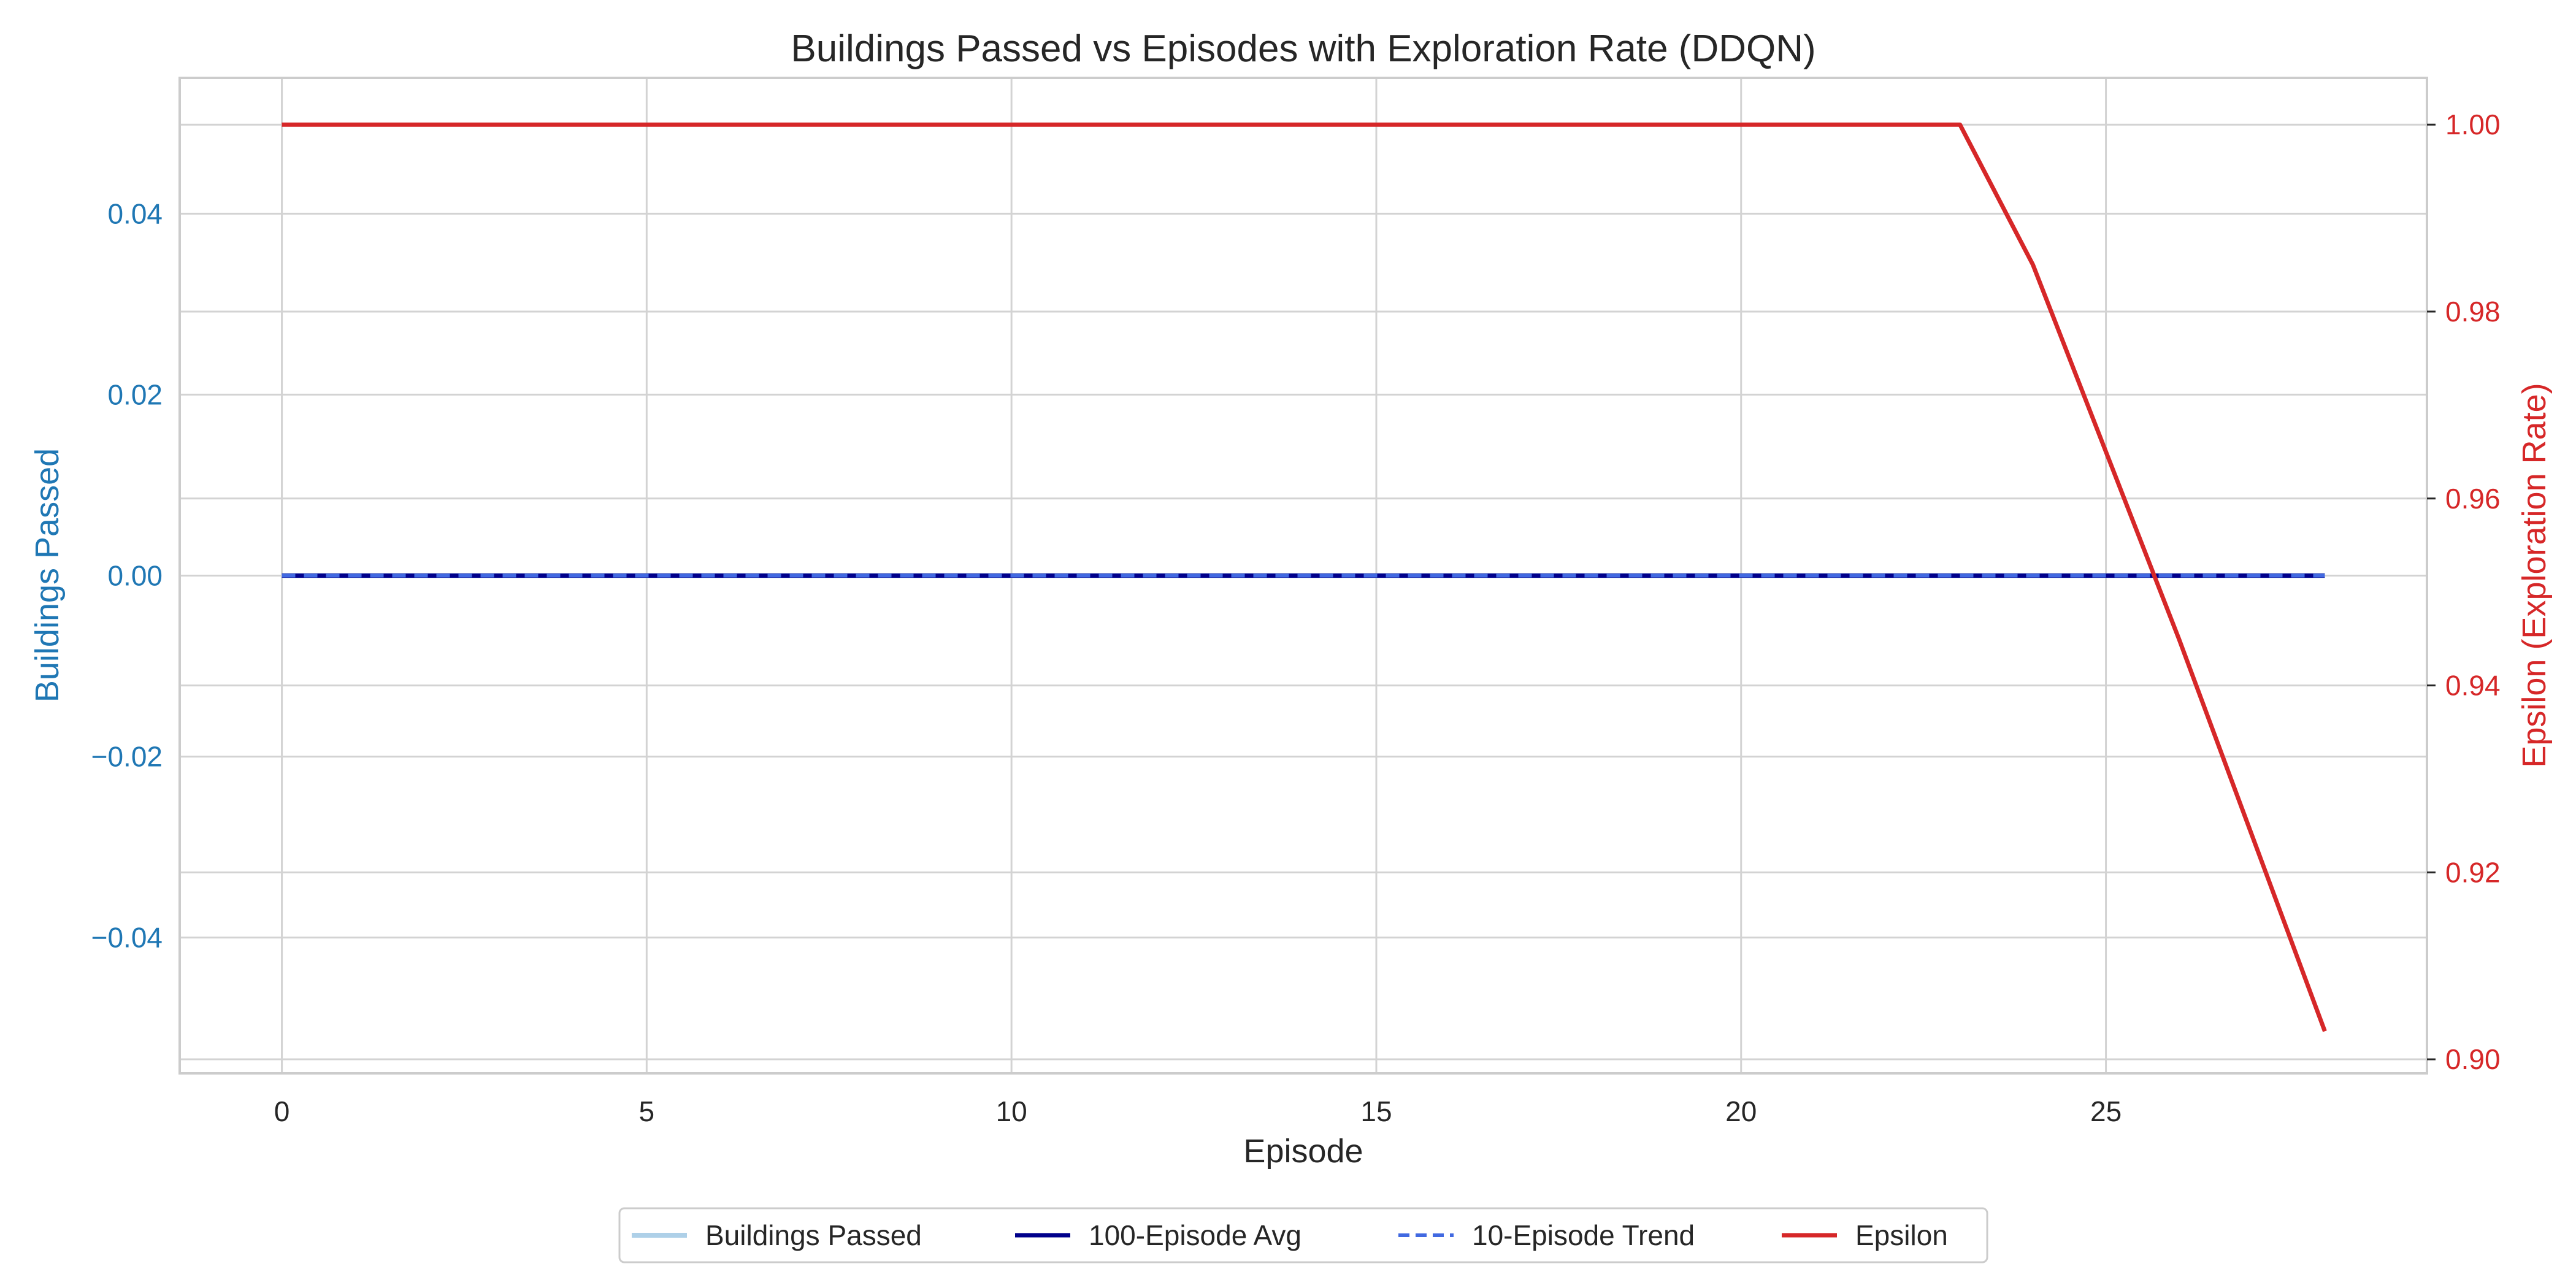  Describe the element at coordinates (127, 757) in the screenshot. I see `y-left-tick-label: −0.02` at that location.